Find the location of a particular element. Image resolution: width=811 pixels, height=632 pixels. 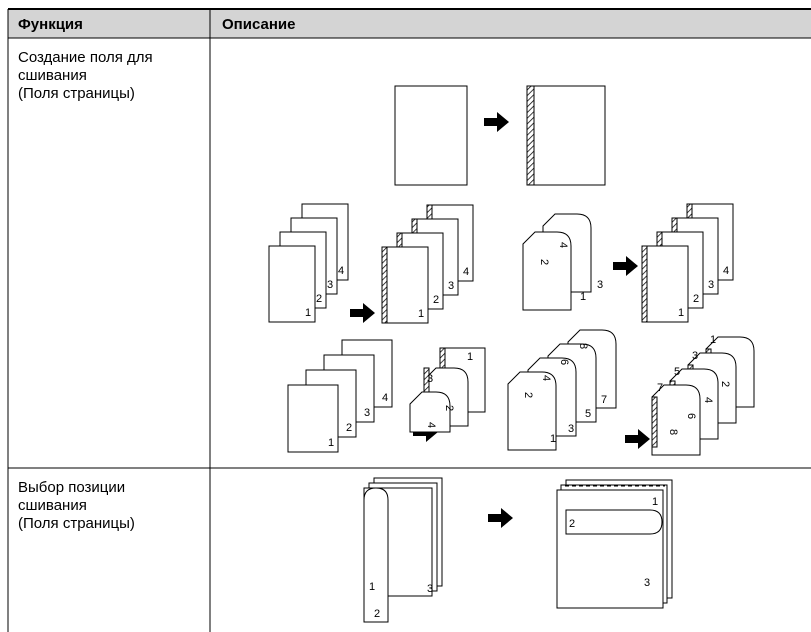

function-text: Создание поля для is located at coordinates (85, 57).